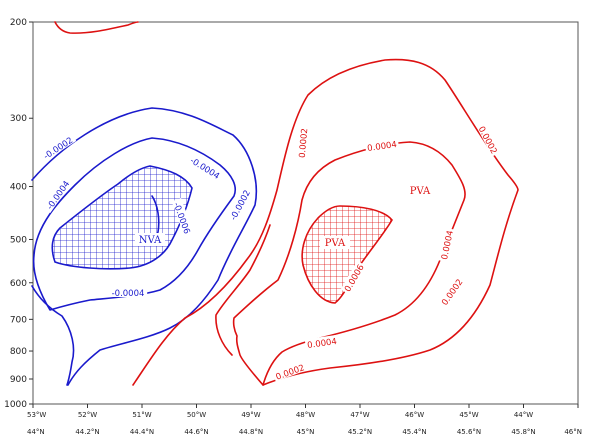 This screenshot has height=441, width=600. I want to click on y-axis: 200 300 400 500 600 700 800 900 1000, so click(18, 214).